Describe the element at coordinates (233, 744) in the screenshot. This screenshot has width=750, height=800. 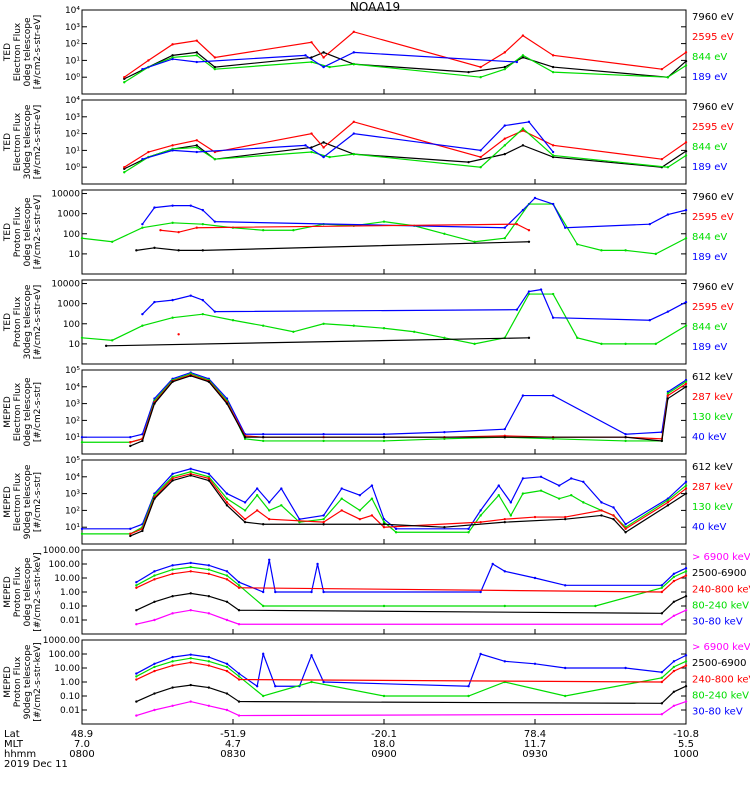
I see `x-tick-label: 4.7` at that location.